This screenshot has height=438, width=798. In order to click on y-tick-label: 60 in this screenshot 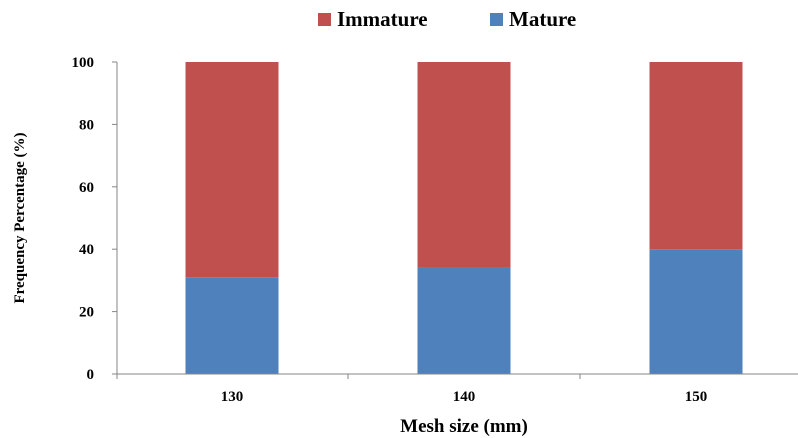, I will do `click(86, 188)`.